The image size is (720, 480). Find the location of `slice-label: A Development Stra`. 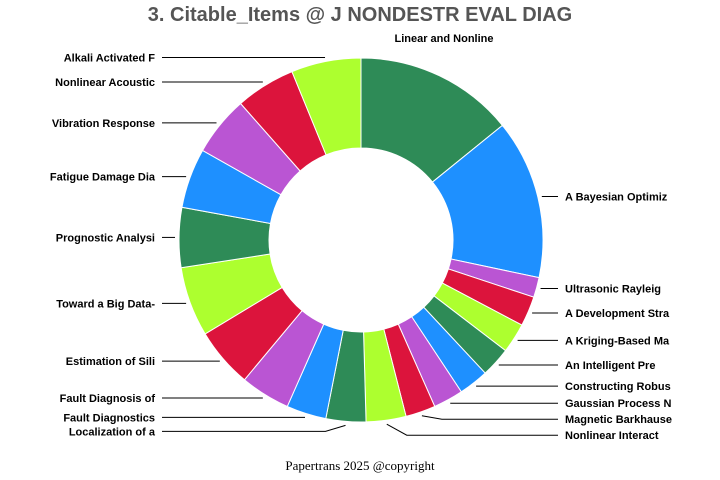

slice-label: A Development Stra is located at coordinates (617, 314).